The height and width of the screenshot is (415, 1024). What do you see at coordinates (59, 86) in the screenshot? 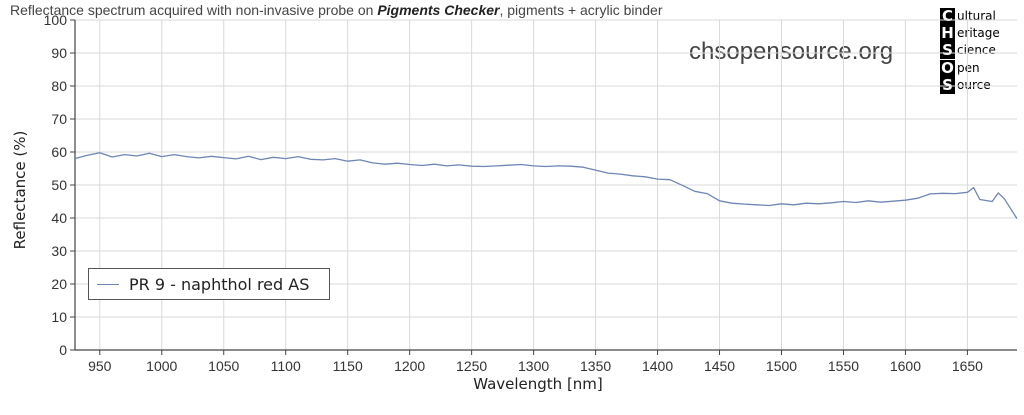
I see `y-tick-label: 80` at bounding box center [59, 86].